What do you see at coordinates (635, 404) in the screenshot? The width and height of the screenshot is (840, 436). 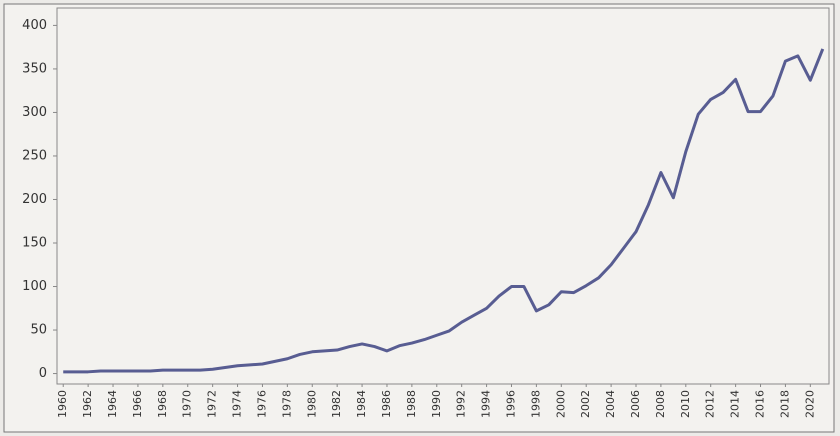 I see `x-tick-label: 2006` at bounding box center [635, 404].